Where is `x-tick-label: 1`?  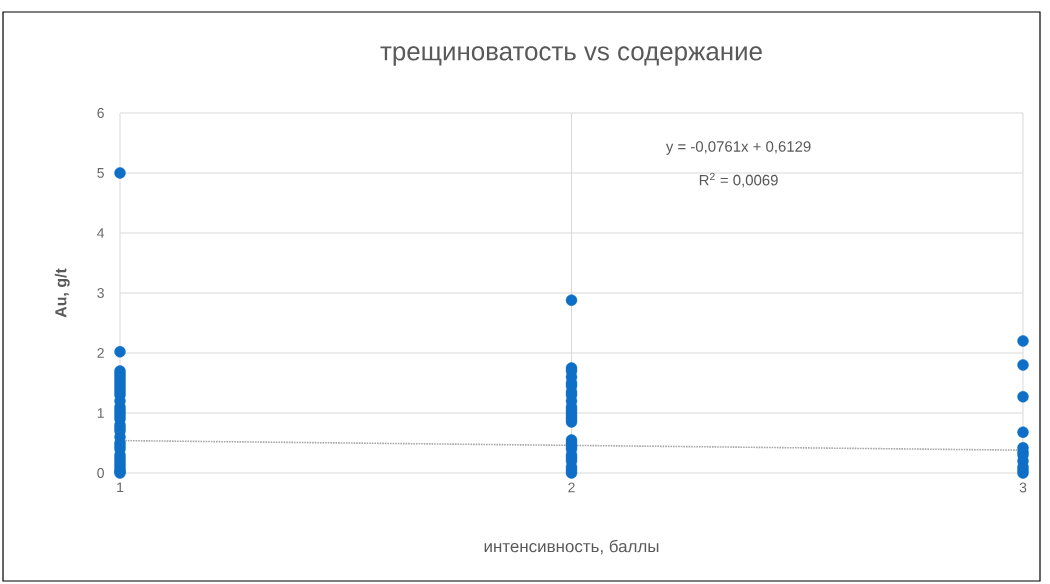 x-tick-label: 1 is located at coordinates (120, 487).